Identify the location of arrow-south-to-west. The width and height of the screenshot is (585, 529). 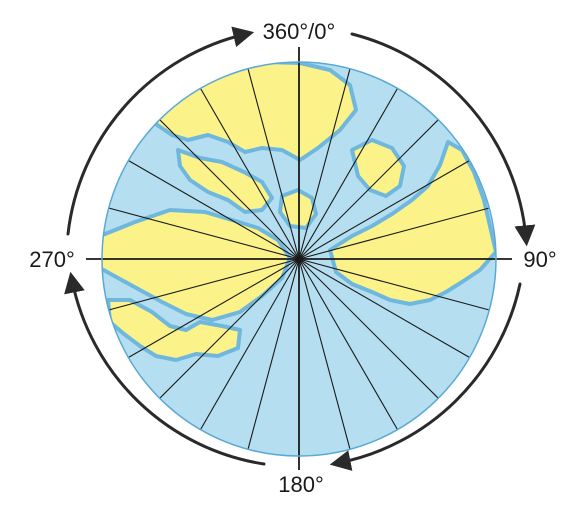
(165, 368).